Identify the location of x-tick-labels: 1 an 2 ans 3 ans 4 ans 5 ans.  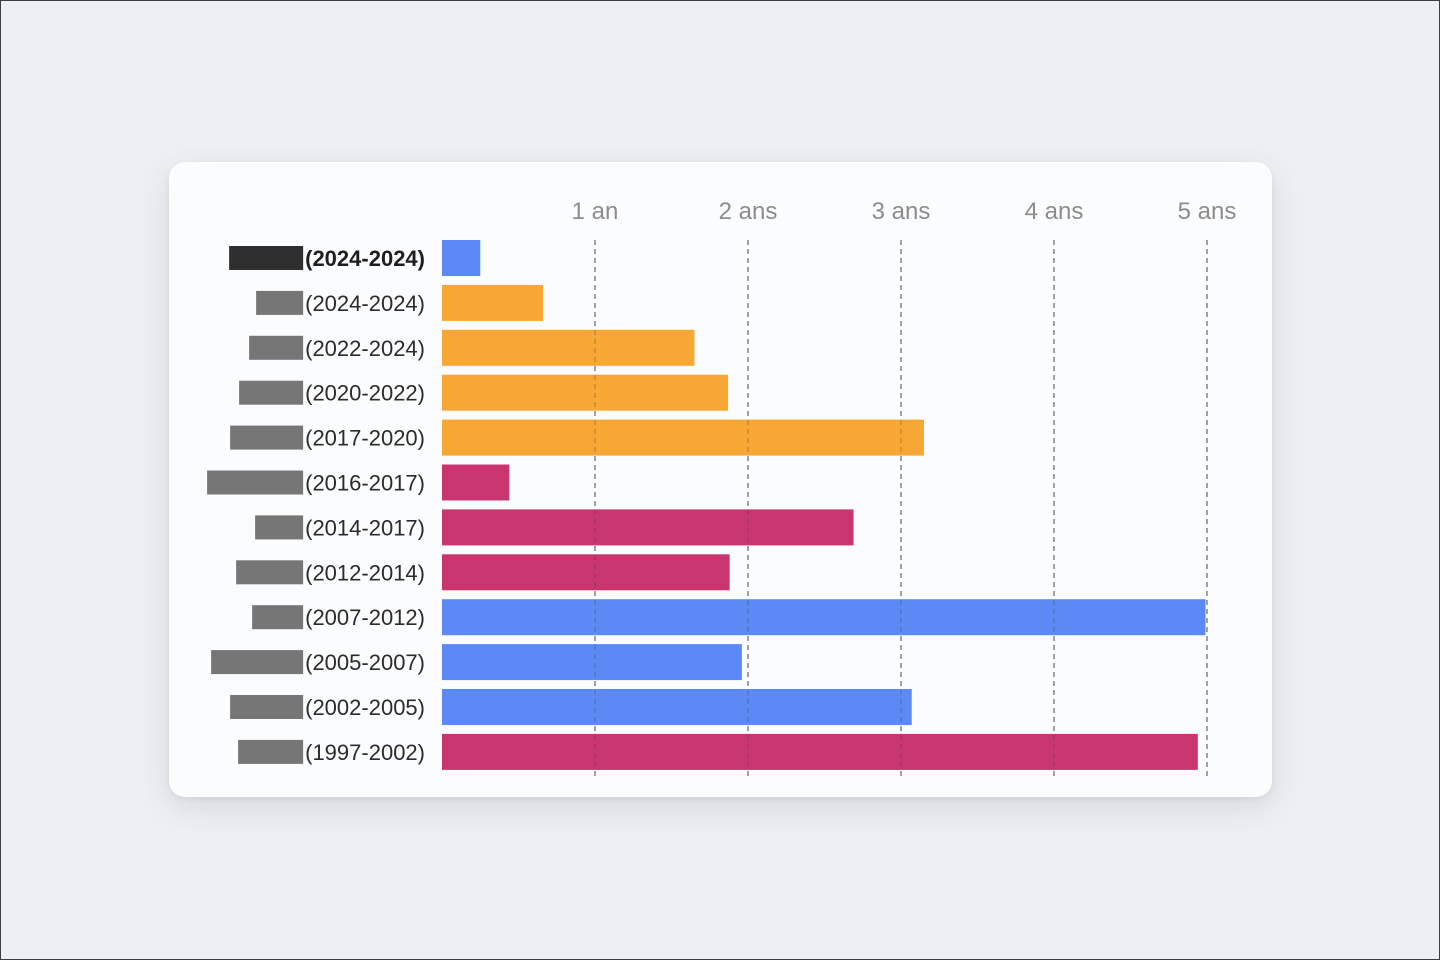
(904, 211).